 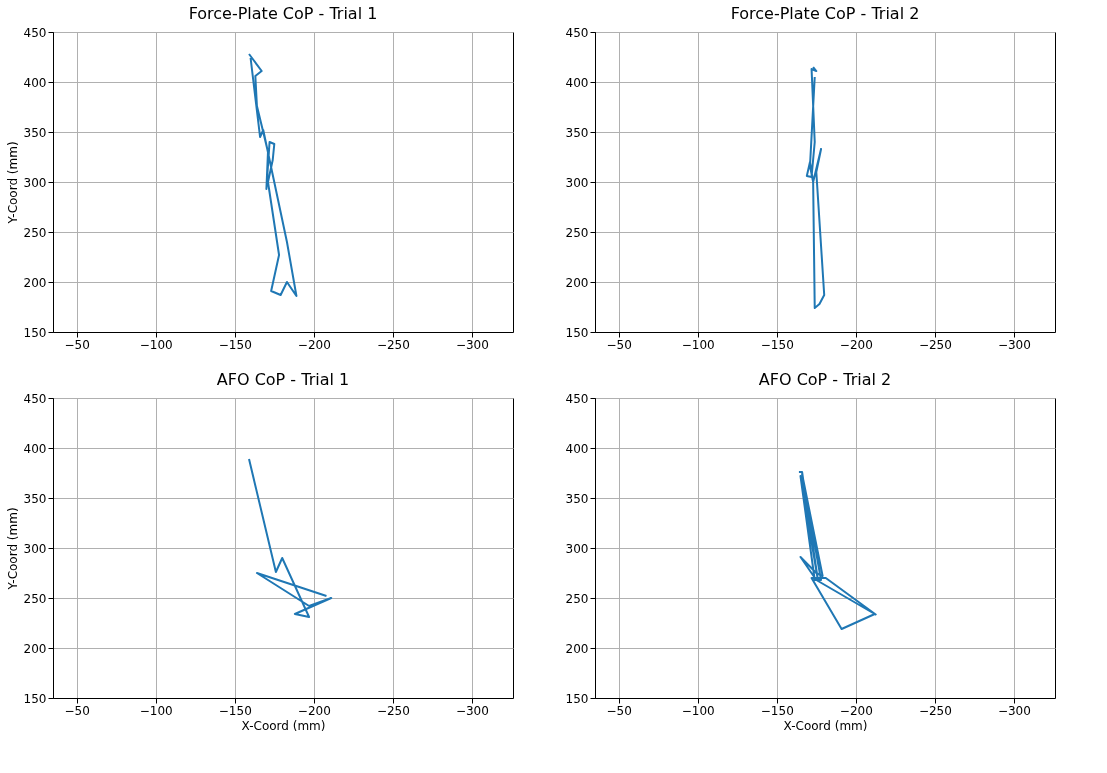 I want to click on chart-title: Force-Plate CoP - Trial 2, so click(x=825, y=13).